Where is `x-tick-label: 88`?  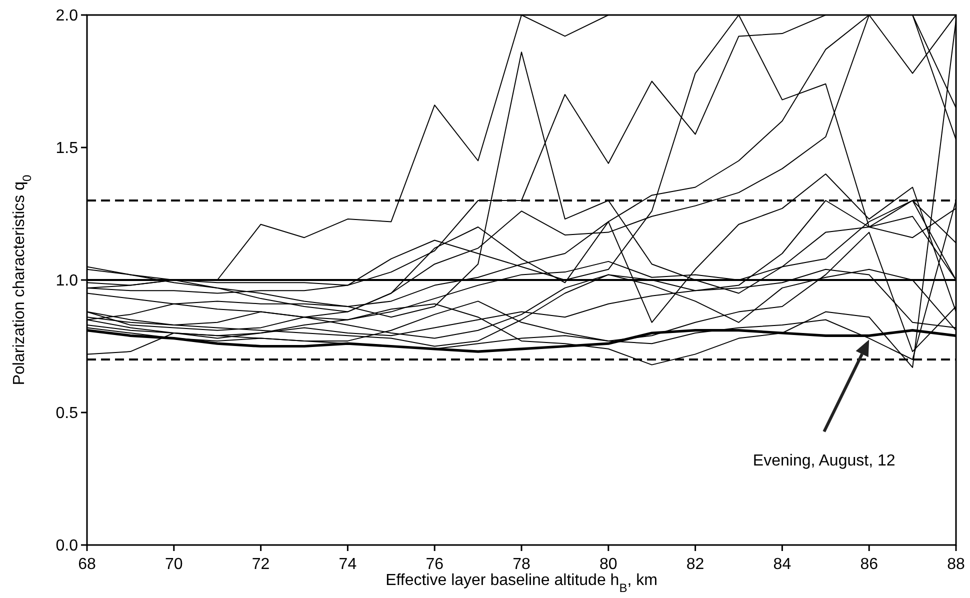 x-tick-label: 88 is located at coordinates (956, 564).